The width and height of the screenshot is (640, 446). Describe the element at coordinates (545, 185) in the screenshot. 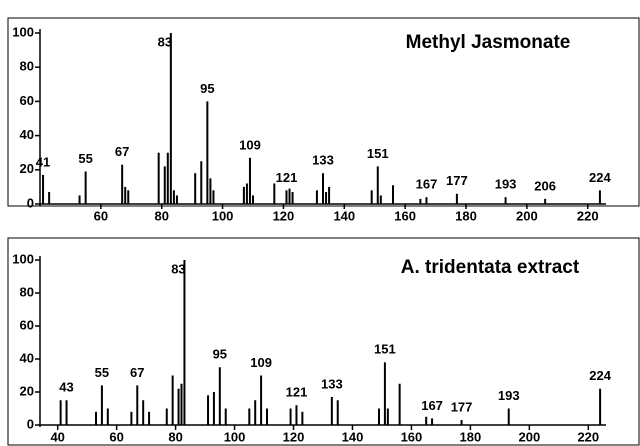

I see `peak-label: 206` at that location.